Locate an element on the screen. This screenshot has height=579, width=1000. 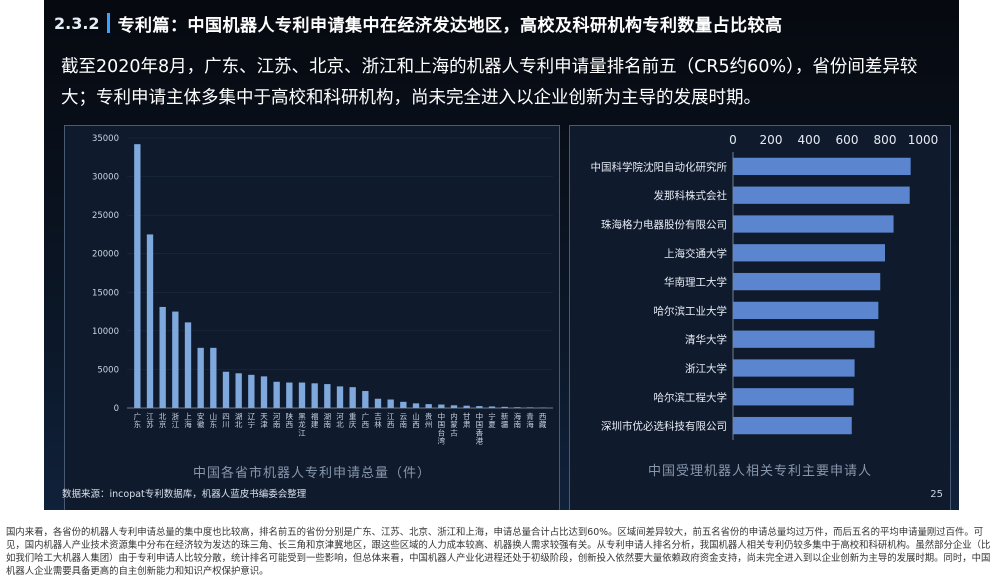
x-tick-label: 陕西 is located at coordinates (290, 420).